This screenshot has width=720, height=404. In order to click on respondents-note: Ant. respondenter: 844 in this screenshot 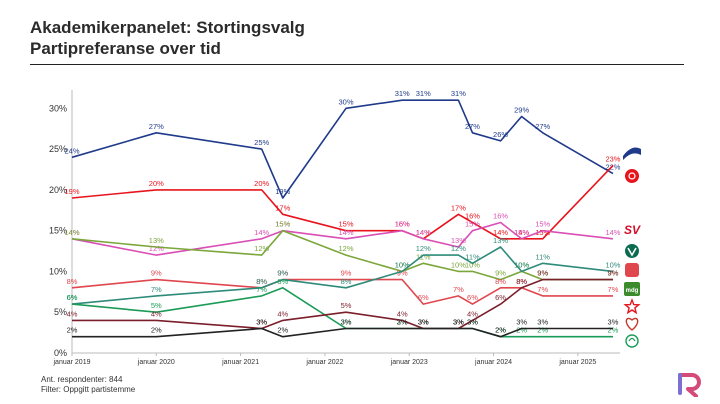, I will do `click(82, 379)`.